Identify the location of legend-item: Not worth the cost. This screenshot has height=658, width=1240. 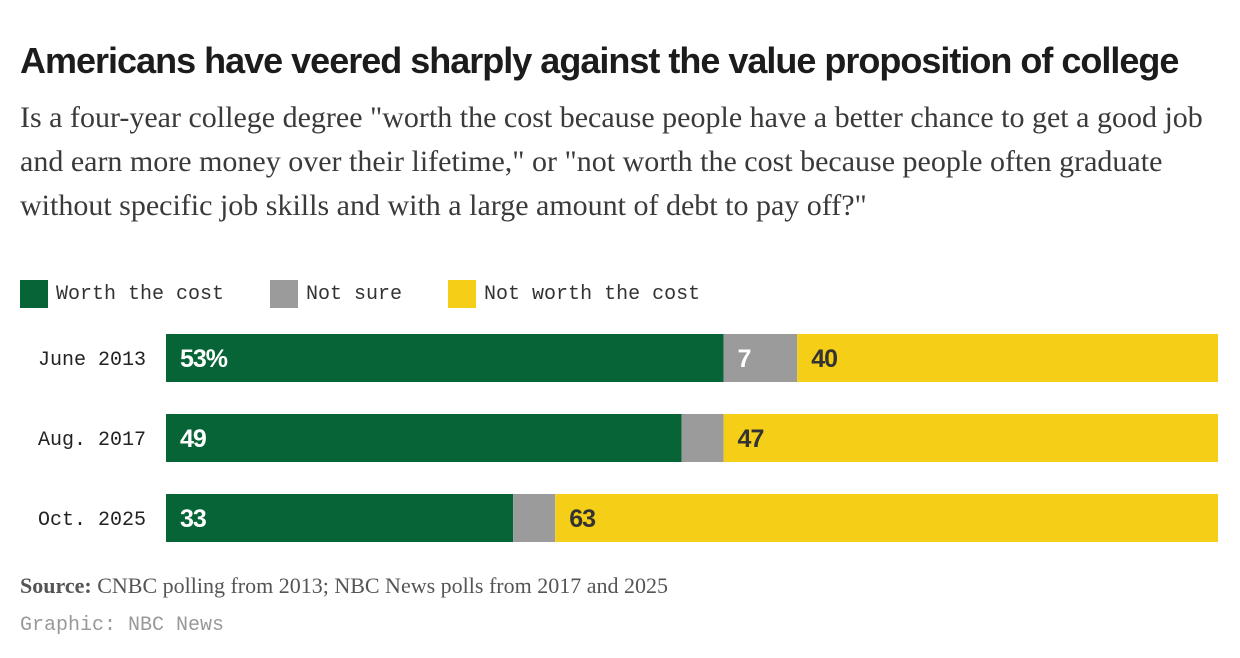
(574, 294).